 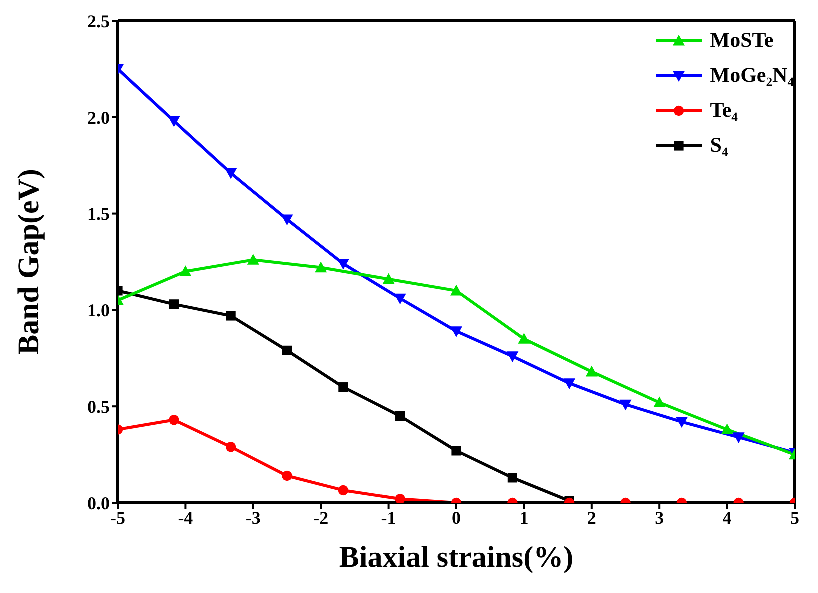 What do you see at coordinates (253, 518) in the screenshot?
I see `x-tick-label: -3` at bounding box center [253, 518].